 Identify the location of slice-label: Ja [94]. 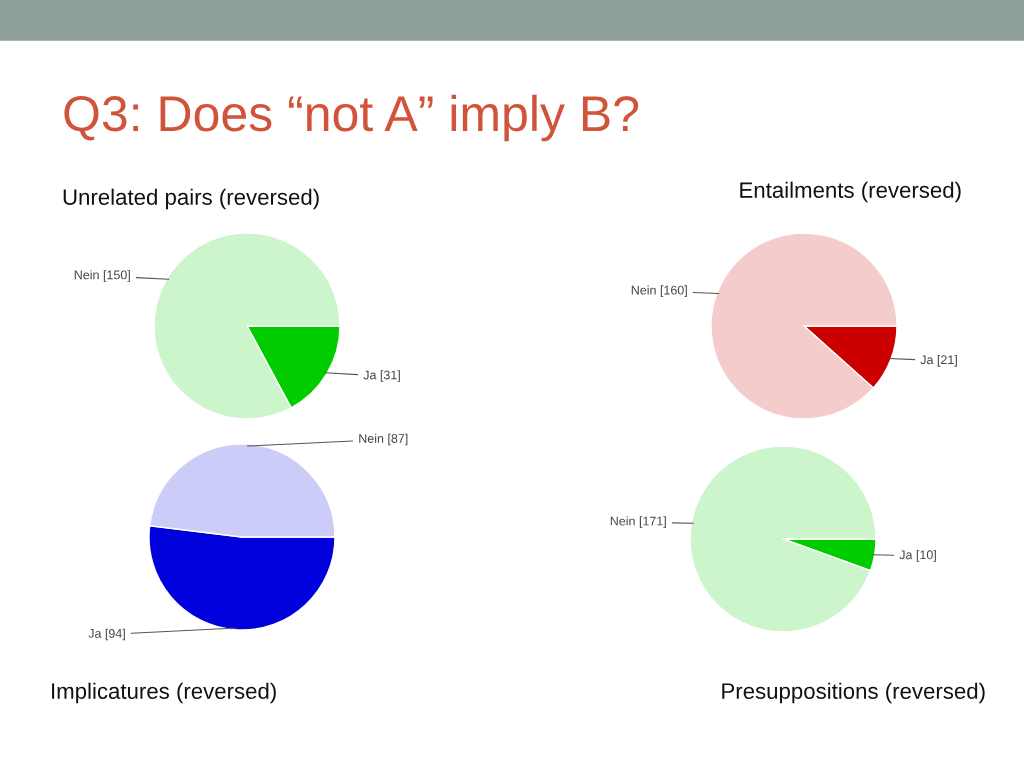
(106, 634).